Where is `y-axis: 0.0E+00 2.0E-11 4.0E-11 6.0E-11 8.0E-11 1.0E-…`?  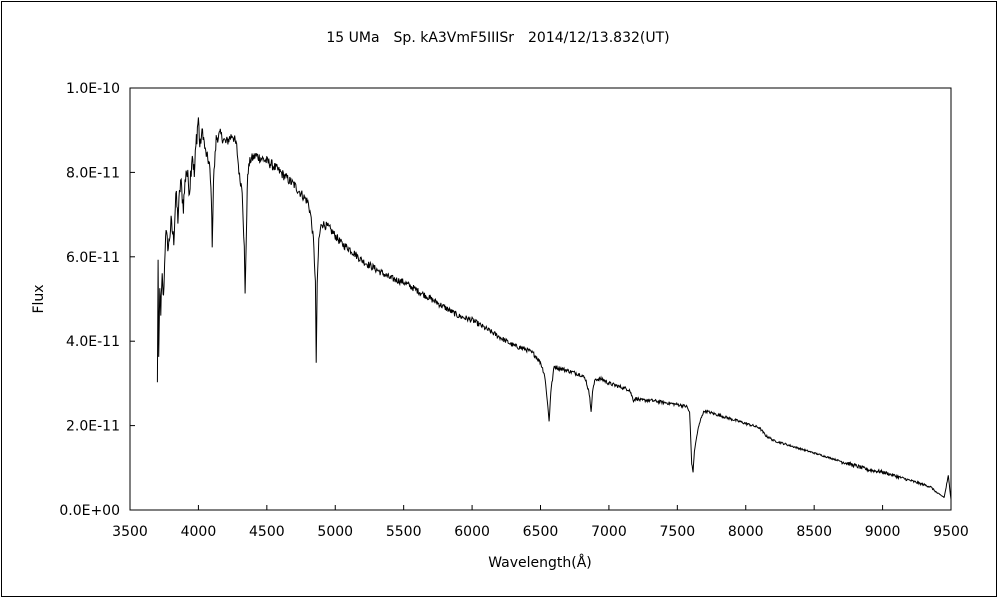
y-axis: 0.0E+00 2.0E-11 4.0E-11 6.0E-11 8.0E-11 1.0E-… is located at coordinates (97, 300).